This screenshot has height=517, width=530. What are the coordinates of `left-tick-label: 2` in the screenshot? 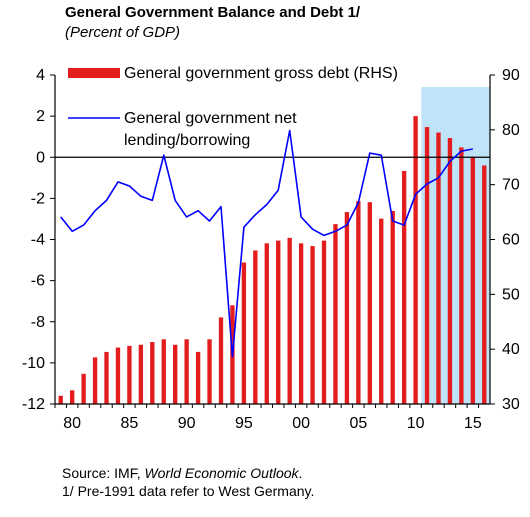 It's located at (40, 116).